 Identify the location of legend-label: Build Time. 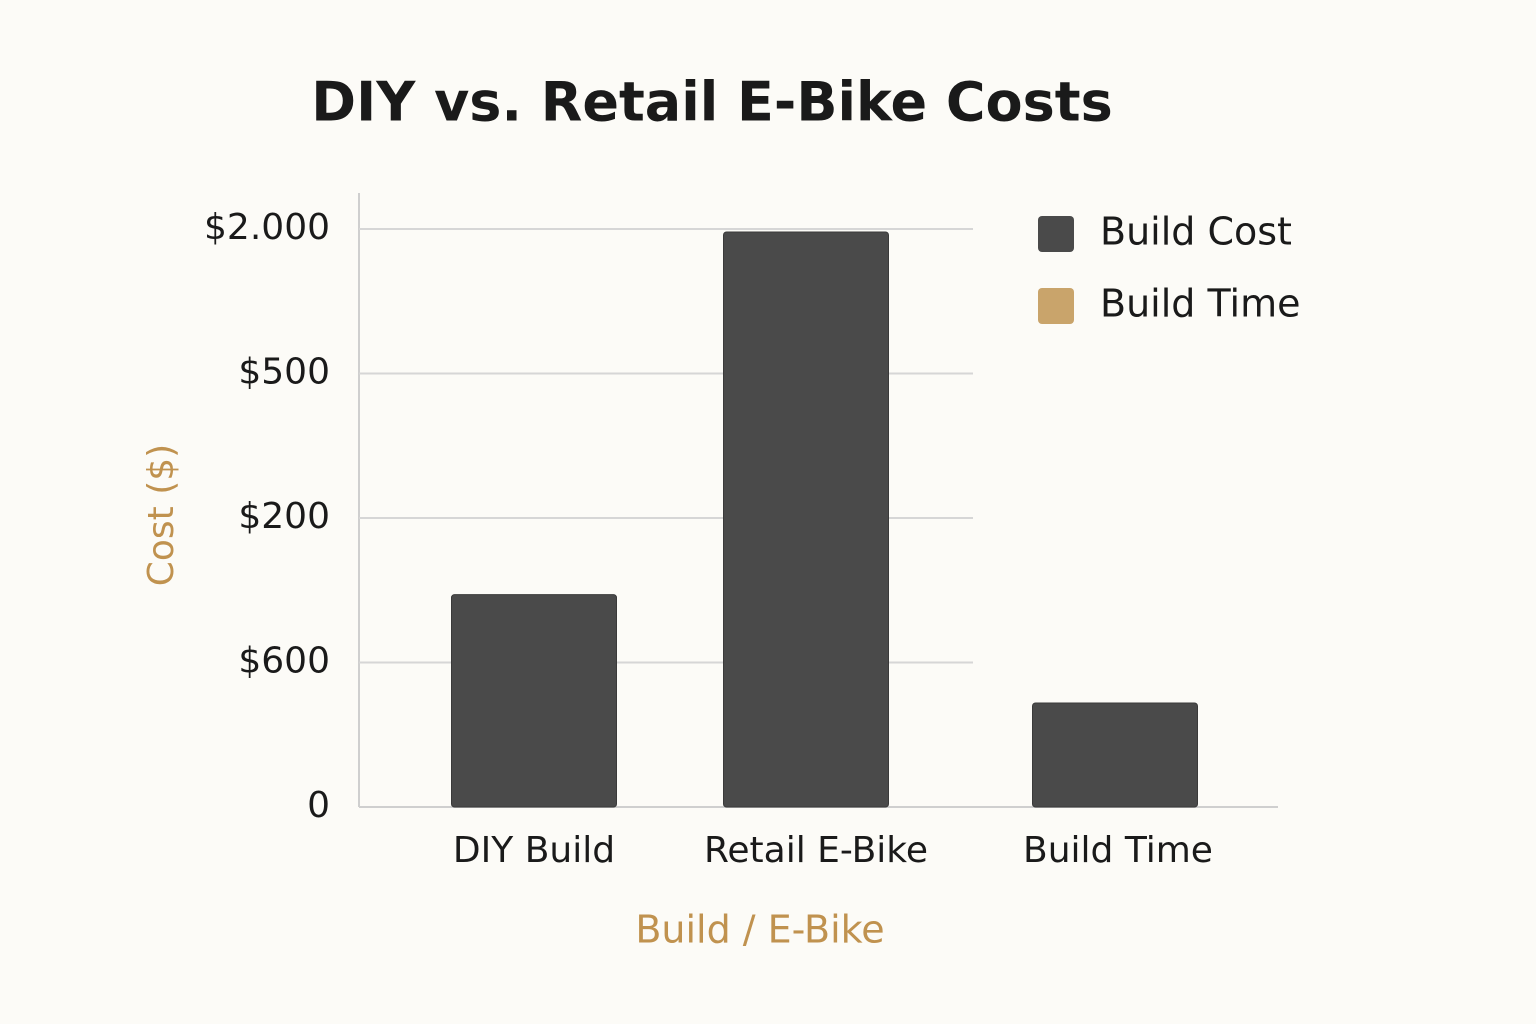
(1200, 304).